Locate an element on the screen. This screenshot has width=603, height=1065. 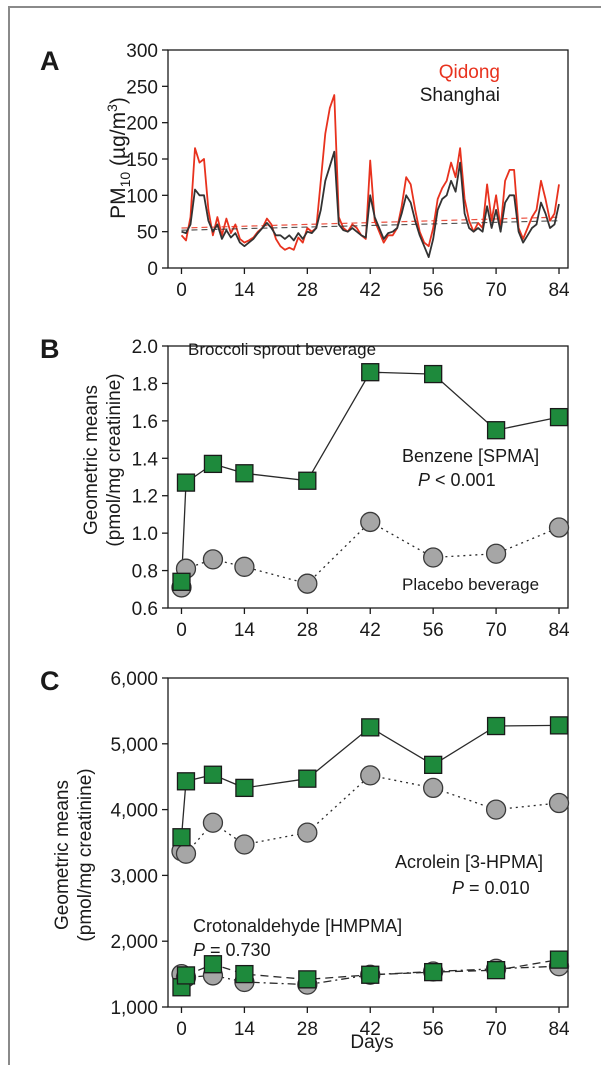
y-tick-label: 4,000 is located at coordinates (134, 811).